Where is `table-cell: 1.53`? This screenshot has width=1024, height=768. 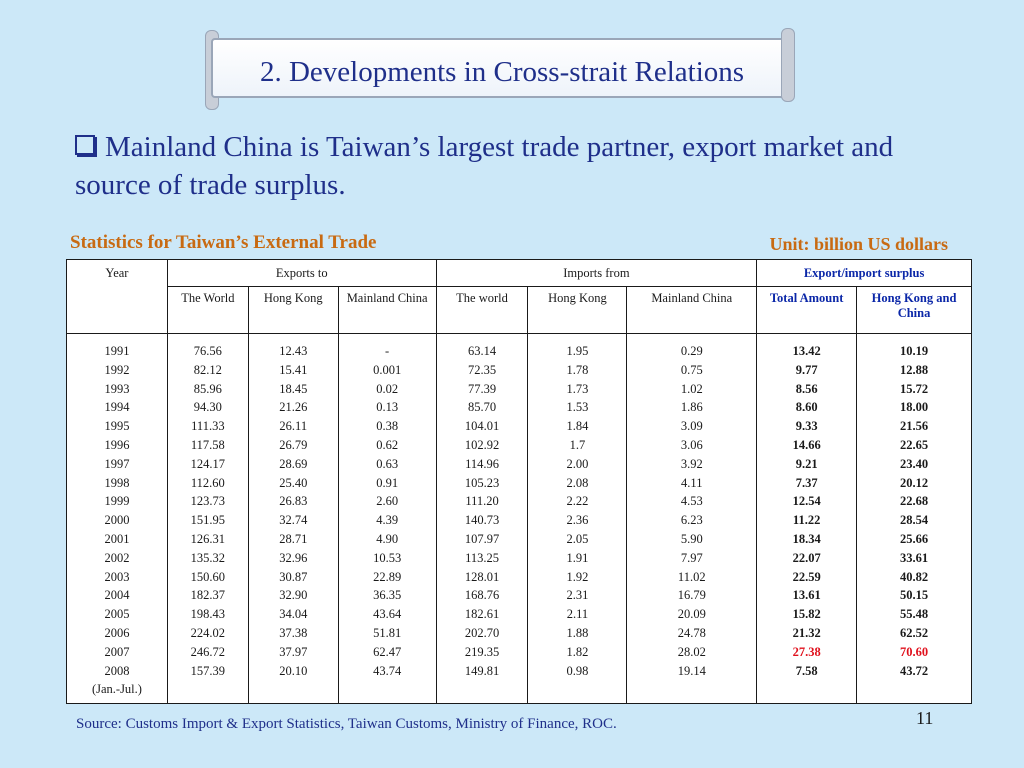 table-cell: 1.53 is located at coordinates (577, 407).